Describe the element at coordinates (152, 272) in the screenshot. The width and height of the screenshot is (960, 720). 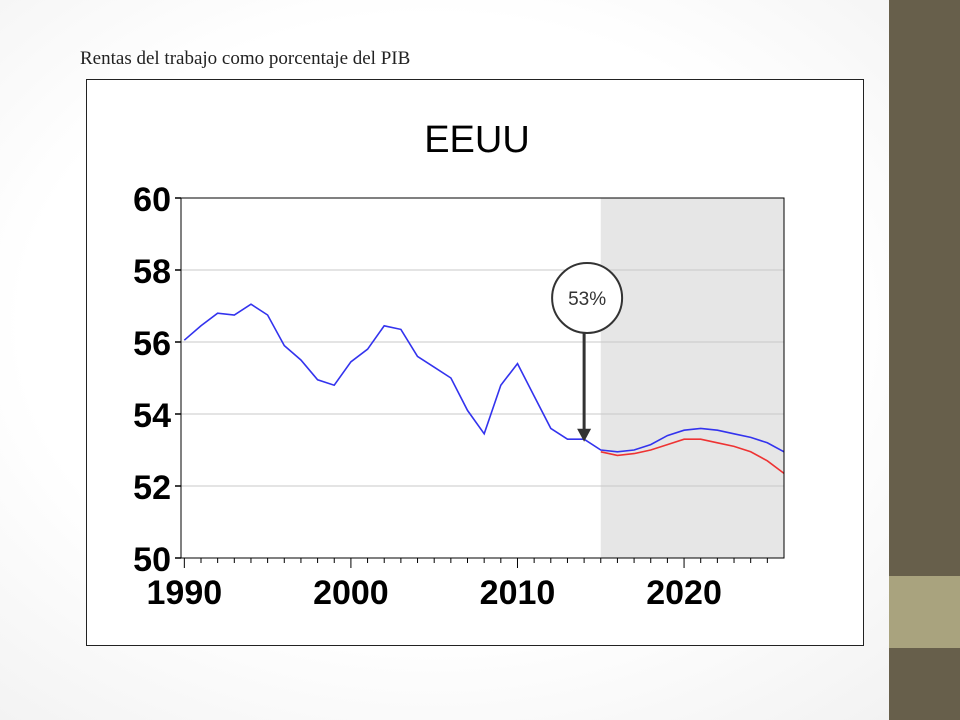
I see `y-tick-label: 58` at that location.